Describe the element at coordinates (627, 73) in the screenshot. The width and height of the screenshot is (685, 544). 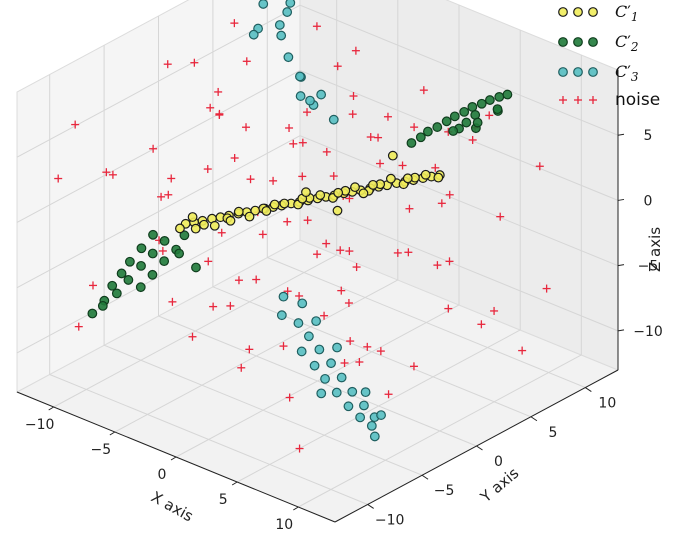
I see `svg-text: C′3` at that location.